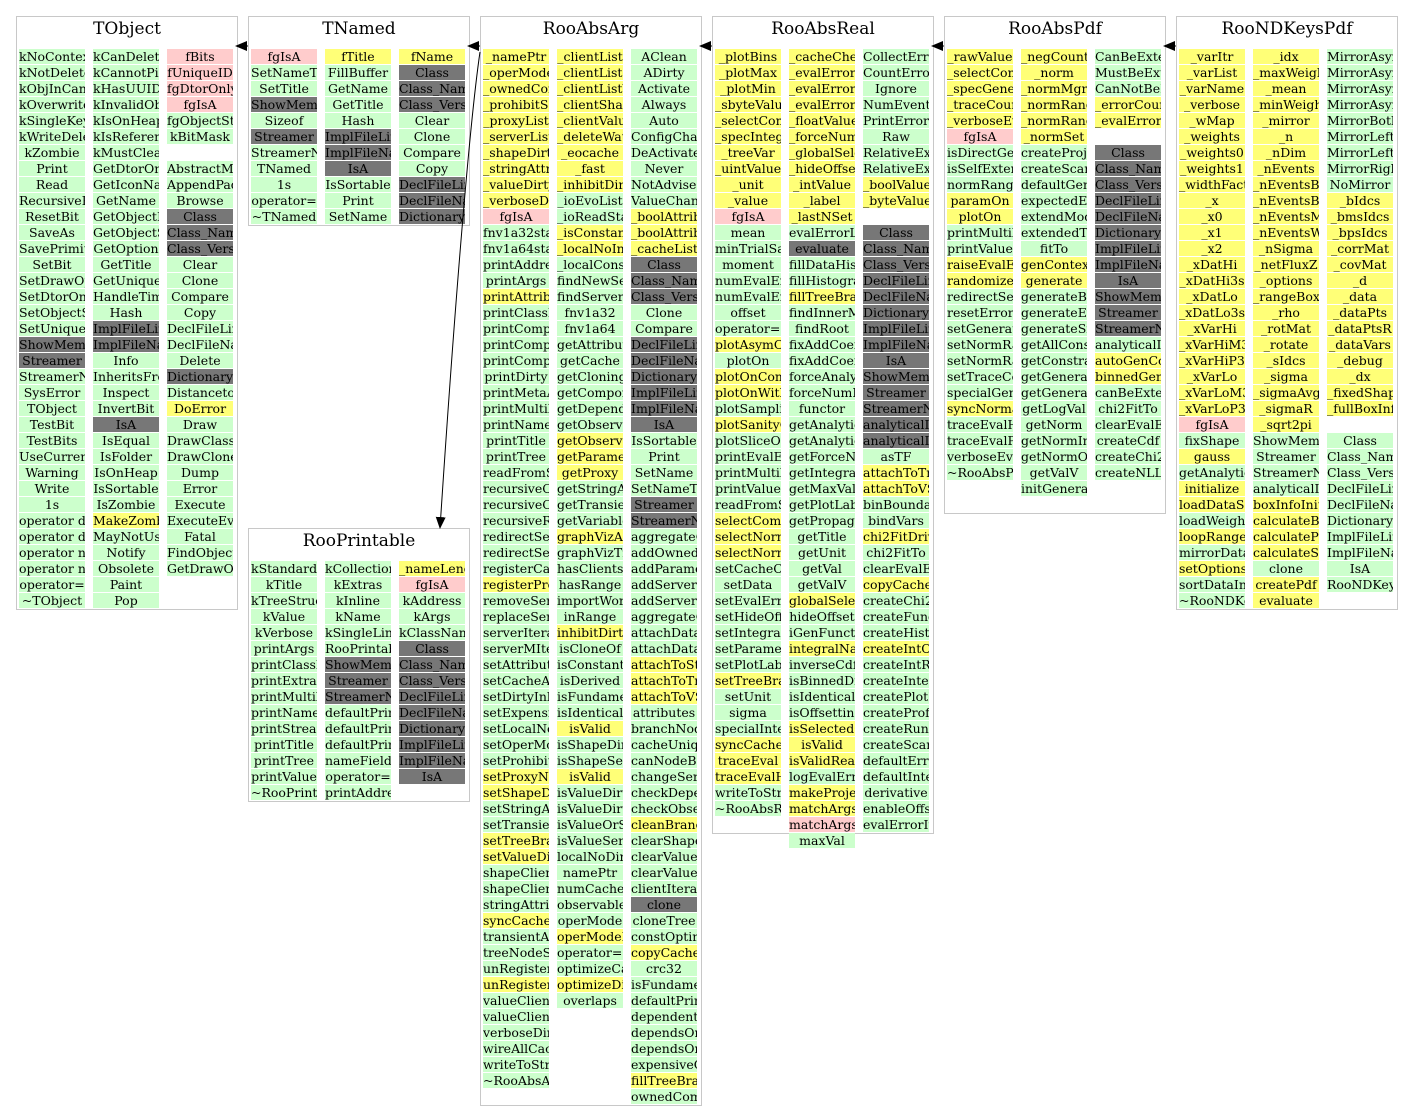  What do you see at coordinates (284, 584) in the screenshot?
I see `member-cell: kTitle` at bounding box center [284, 584].